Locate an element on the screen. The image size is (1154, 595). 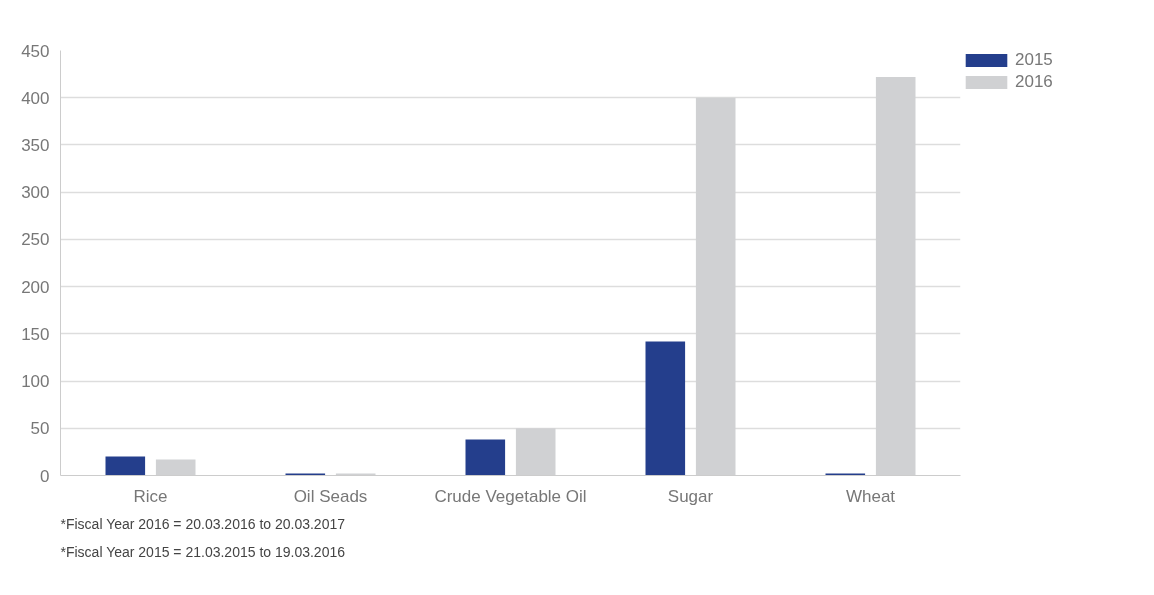
legend-label: 2016 is located at coordinates (1034, 82).